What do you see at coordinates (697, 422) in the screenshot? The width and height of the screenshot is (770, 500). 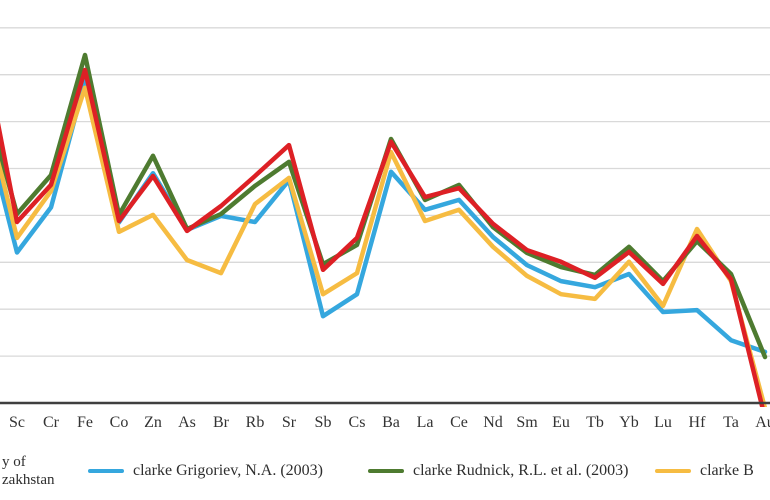 I see `x-axis-label: Hf` at bounding box center [697, 422].